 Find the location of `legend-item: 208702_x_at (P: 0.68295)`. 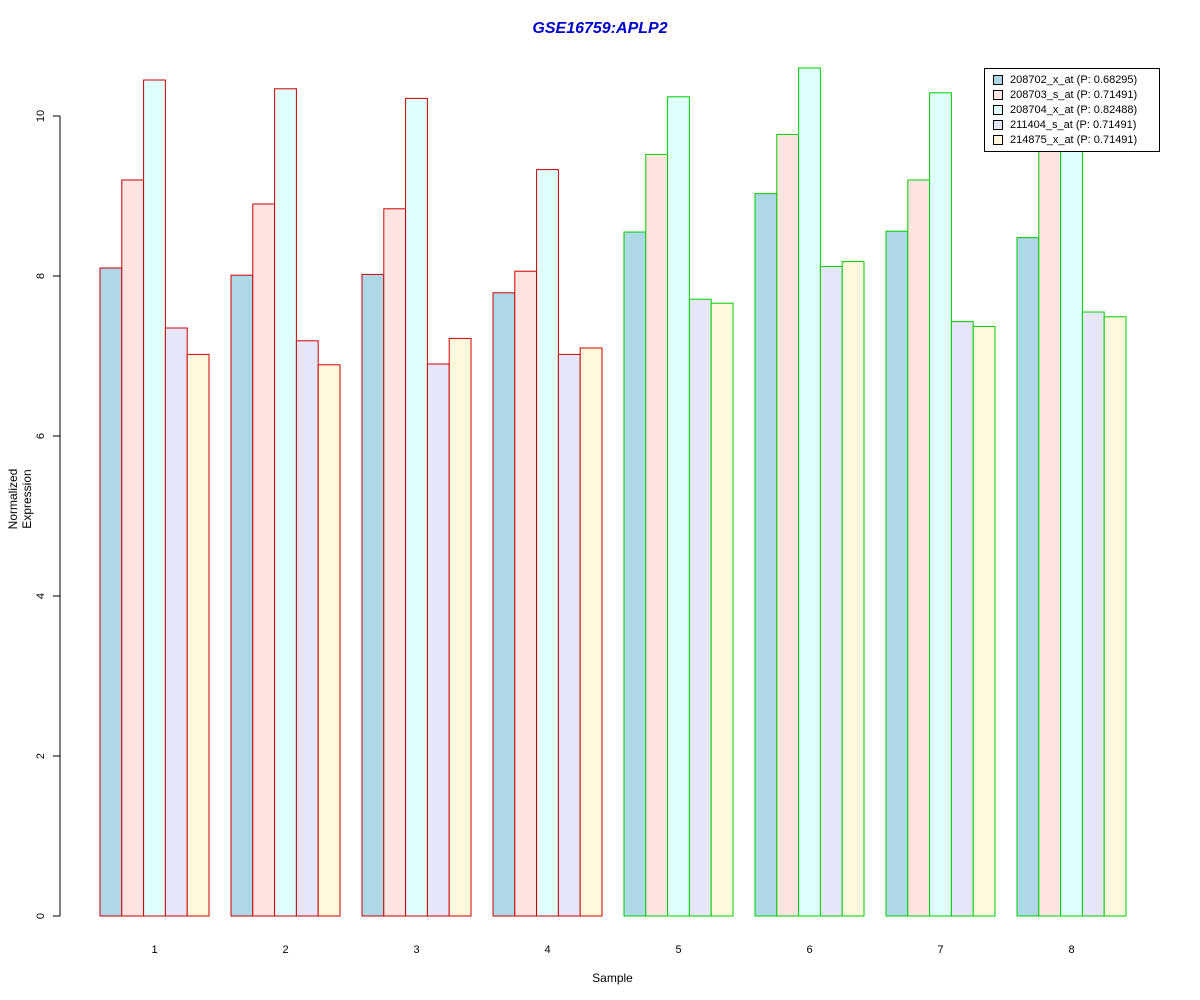

legend-item: 208702_x_at (P: 0.68295) is located at coordinates (1076, 79).